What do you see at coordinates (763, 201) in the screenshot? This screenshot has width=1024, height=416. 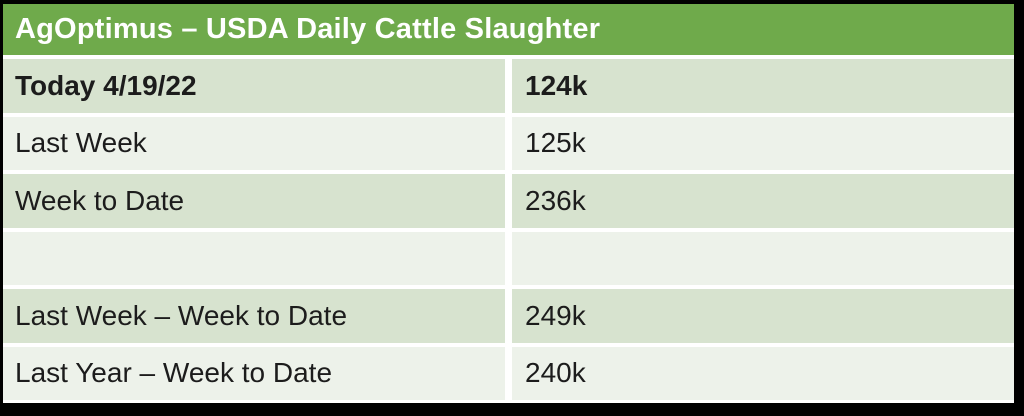 I see `row-value: 236k` at bounding box center [763, 201].